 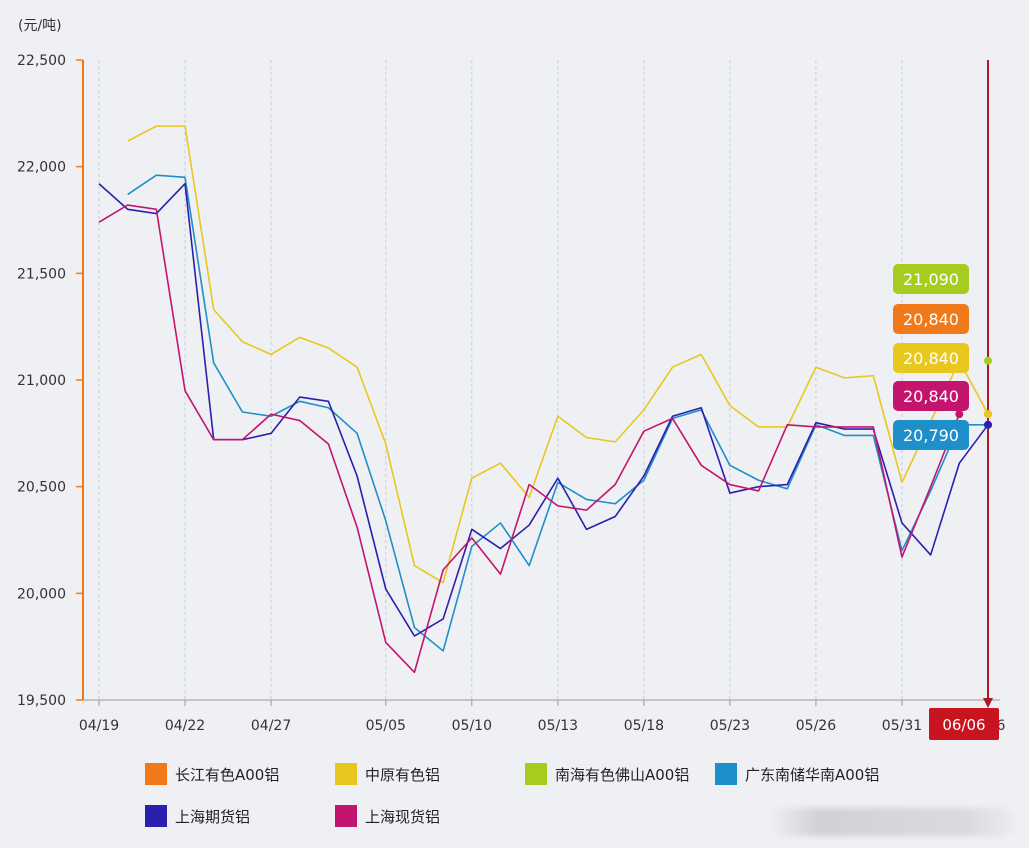 I want to click on legend-item-shfe: 上海期货铝, so click(x=240, y=816).